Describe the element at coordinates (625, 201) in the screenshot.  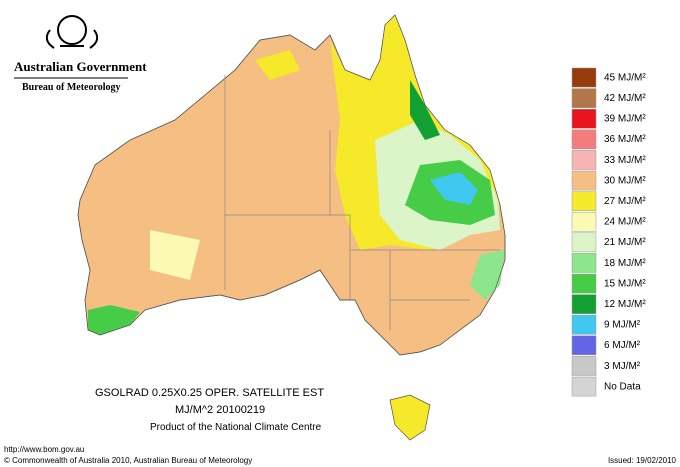
I see `legend-label: 27 MJ/M²` at that location.